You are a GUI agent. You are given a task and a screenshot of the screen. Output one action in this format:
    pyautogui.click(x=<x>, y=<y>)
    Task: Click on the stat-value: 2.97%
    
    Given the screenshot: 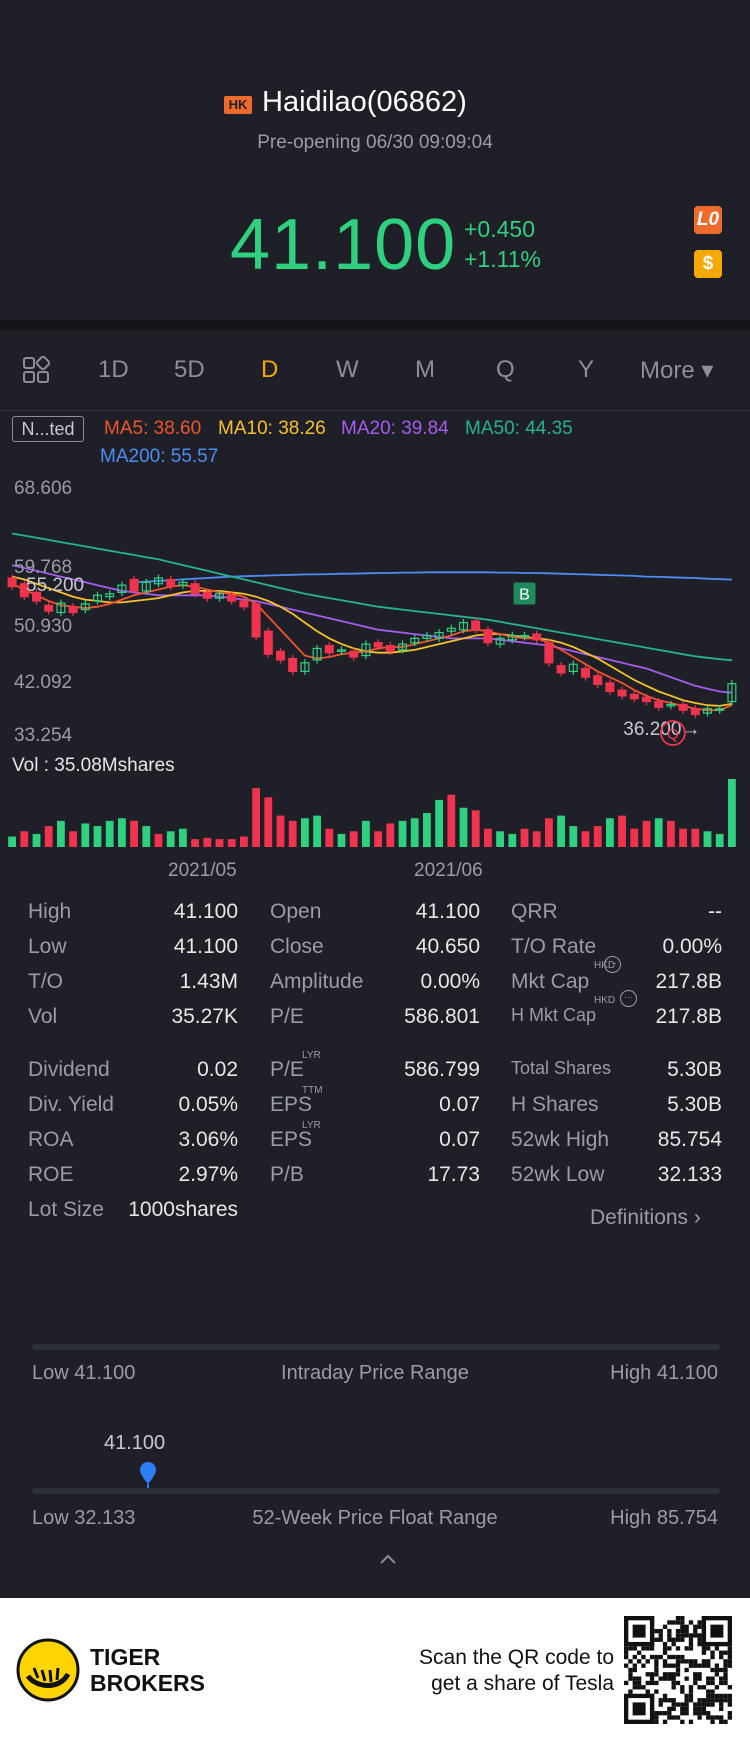 What is the action you would take?
    pyautogui.click(x=208, y=1174)
    